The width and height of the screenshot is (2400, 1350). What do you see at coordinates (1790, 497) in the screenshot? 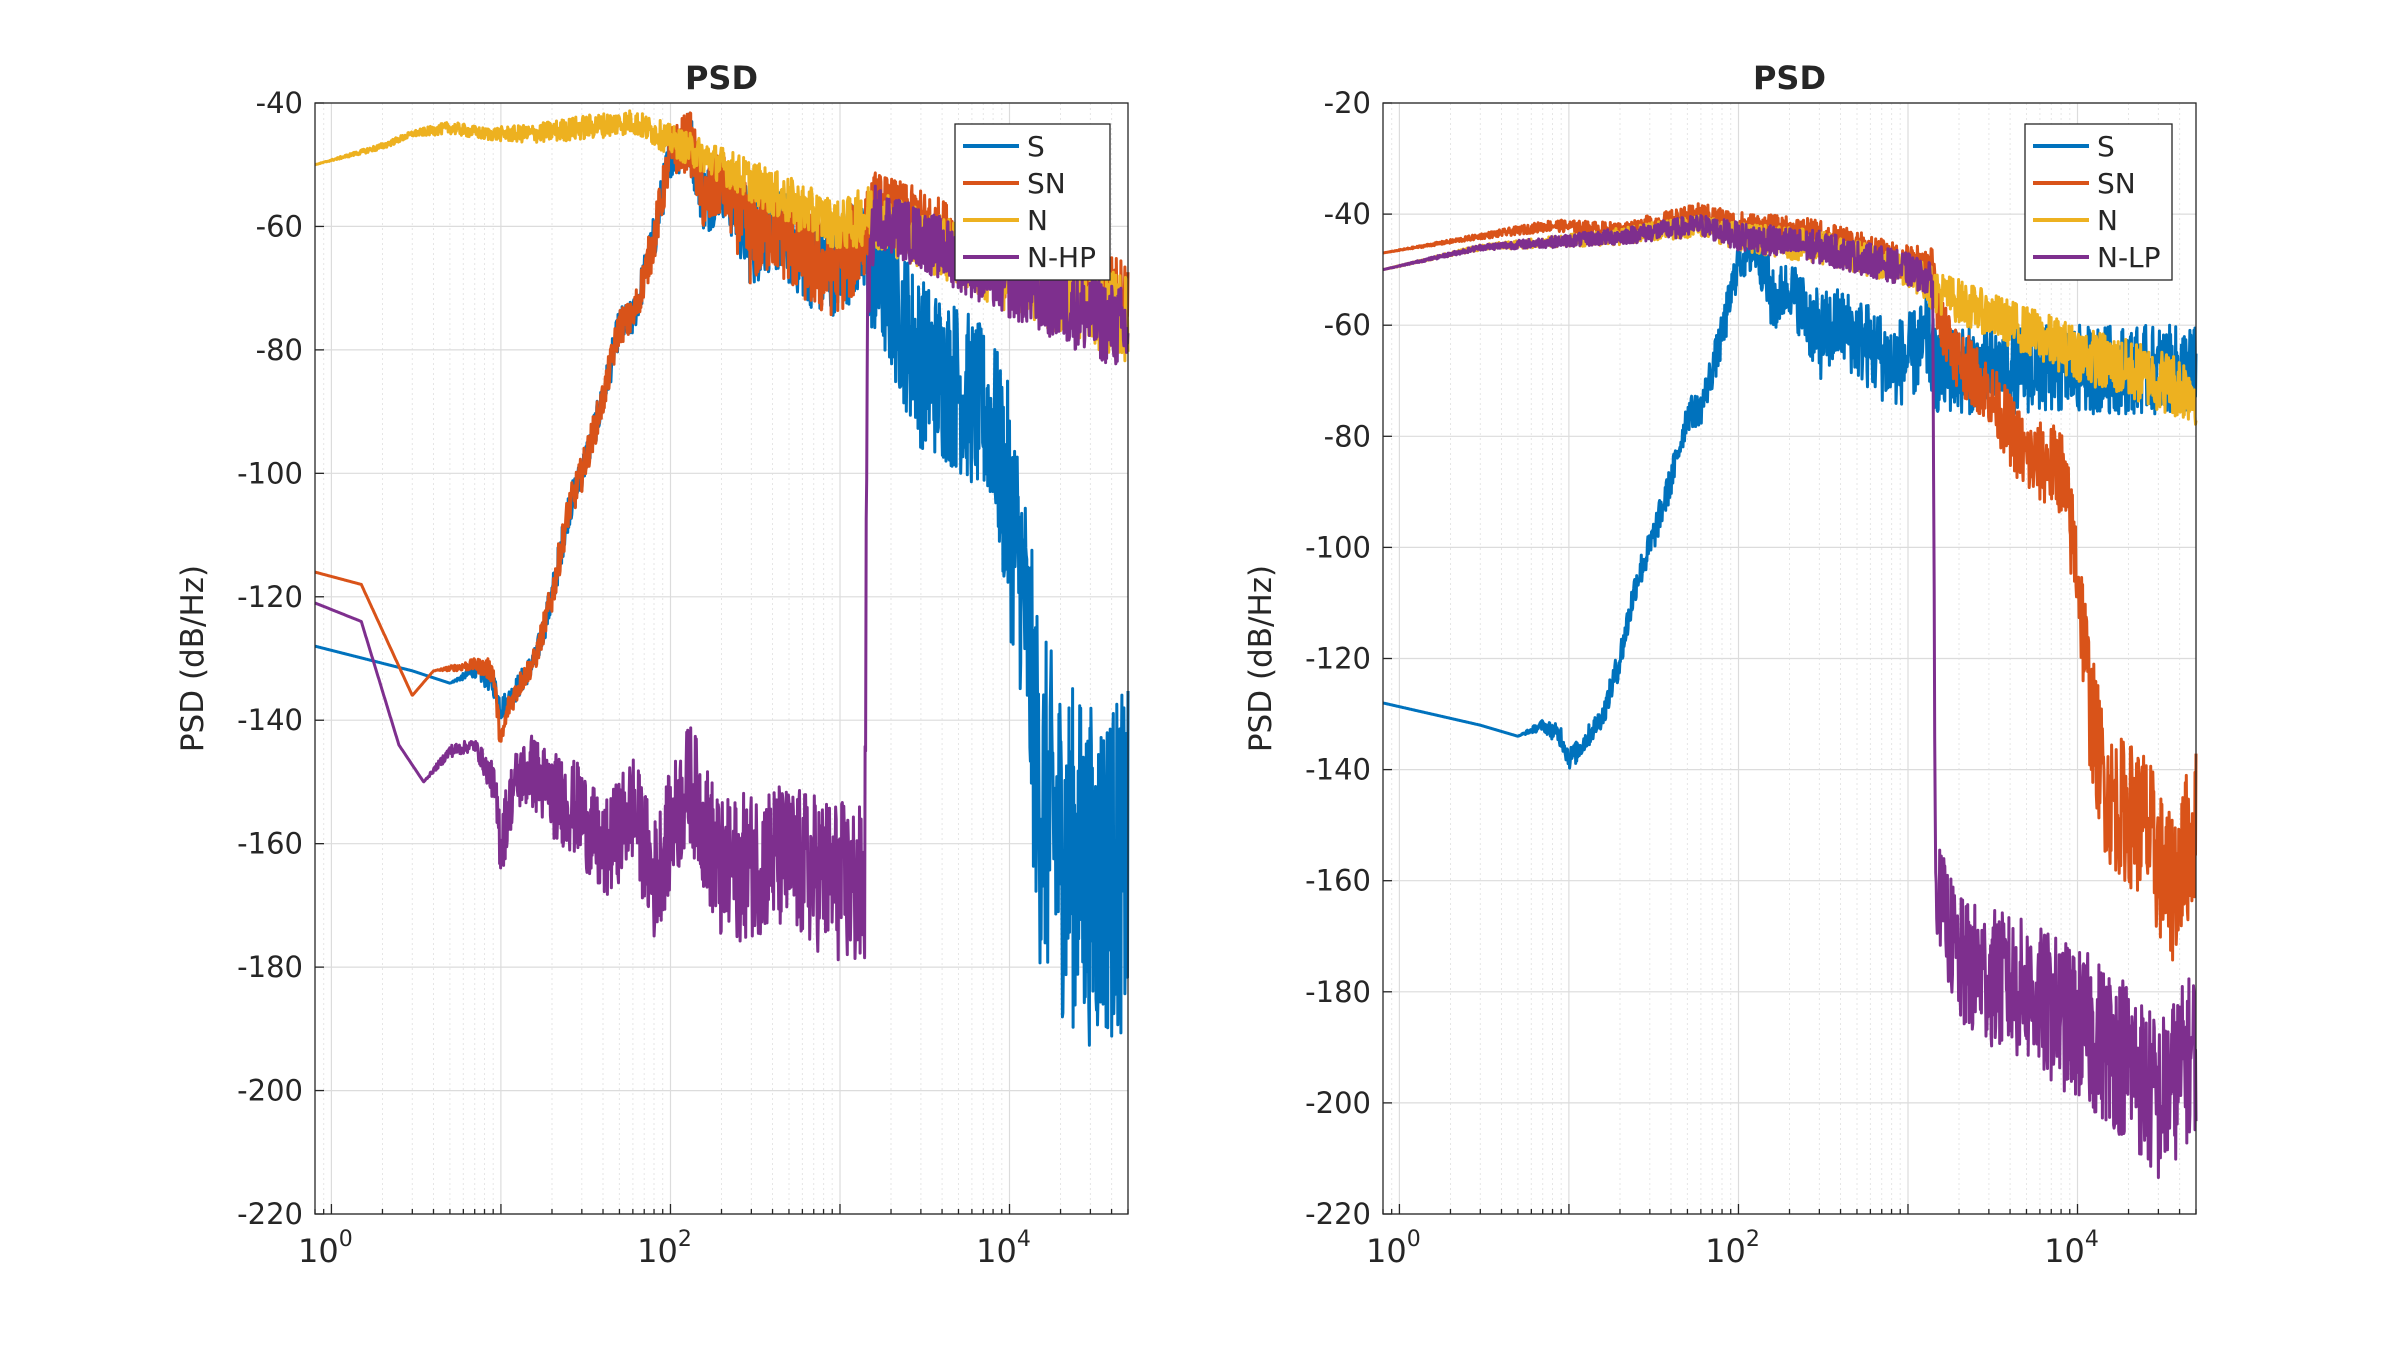
I see `series-line-s` at bounding box center [1790, 497].